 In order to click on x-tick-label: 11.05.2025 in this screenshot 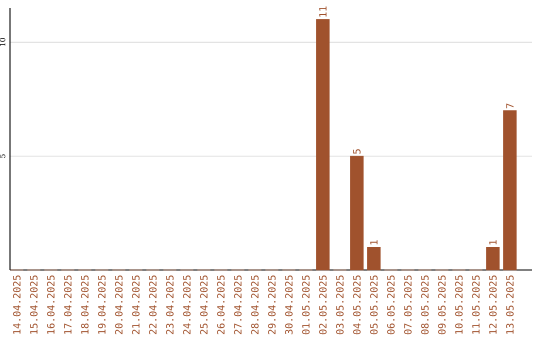, I will do `click(476, 305)`.